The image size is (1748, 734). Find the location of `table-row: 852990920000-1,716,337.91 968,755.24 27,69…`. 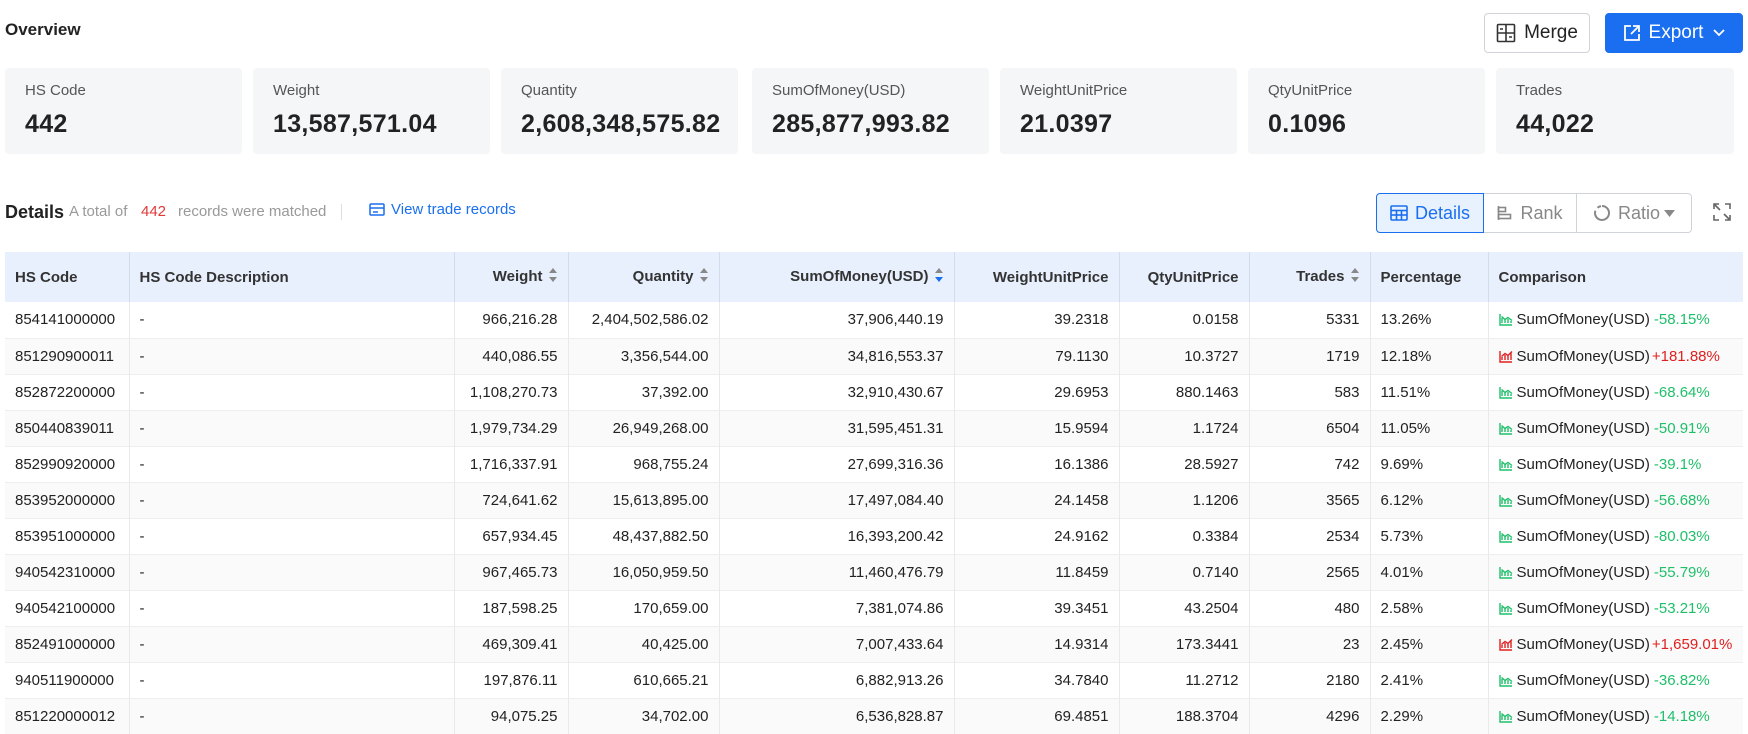

table-row: 852990920000-1,716,337.91 968,755.24 27,69… is located at coordinates (874, 464).